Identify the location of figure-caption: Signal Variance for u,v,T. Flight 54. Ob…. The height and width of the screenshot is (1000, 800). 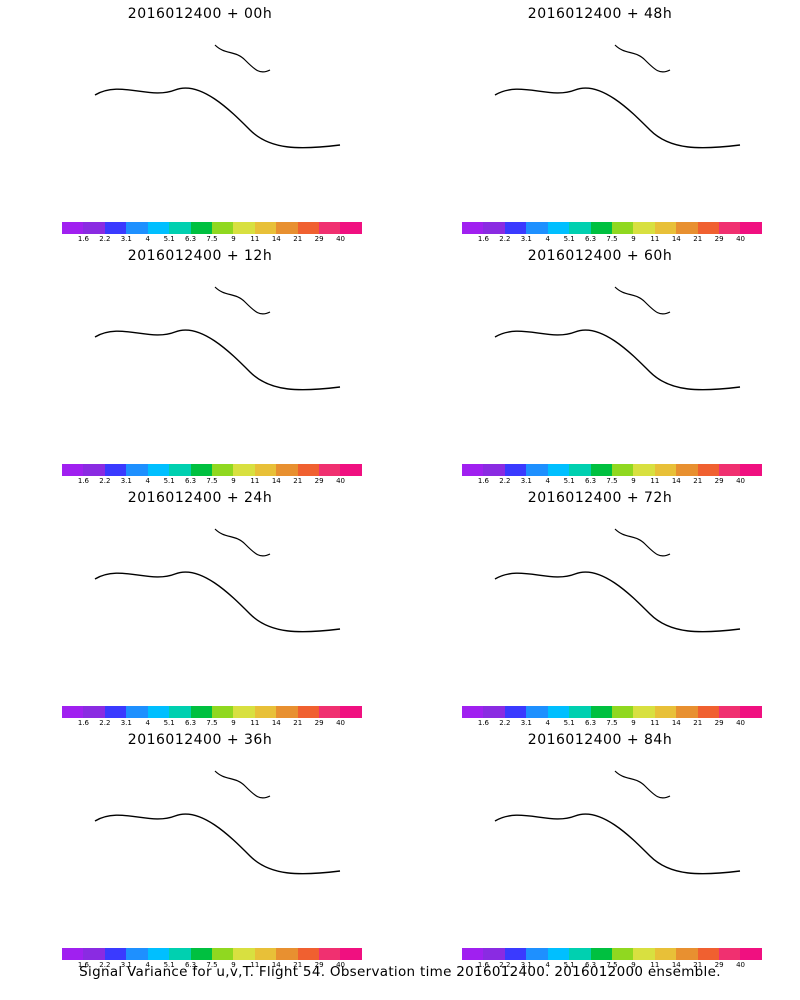
(400, 972).